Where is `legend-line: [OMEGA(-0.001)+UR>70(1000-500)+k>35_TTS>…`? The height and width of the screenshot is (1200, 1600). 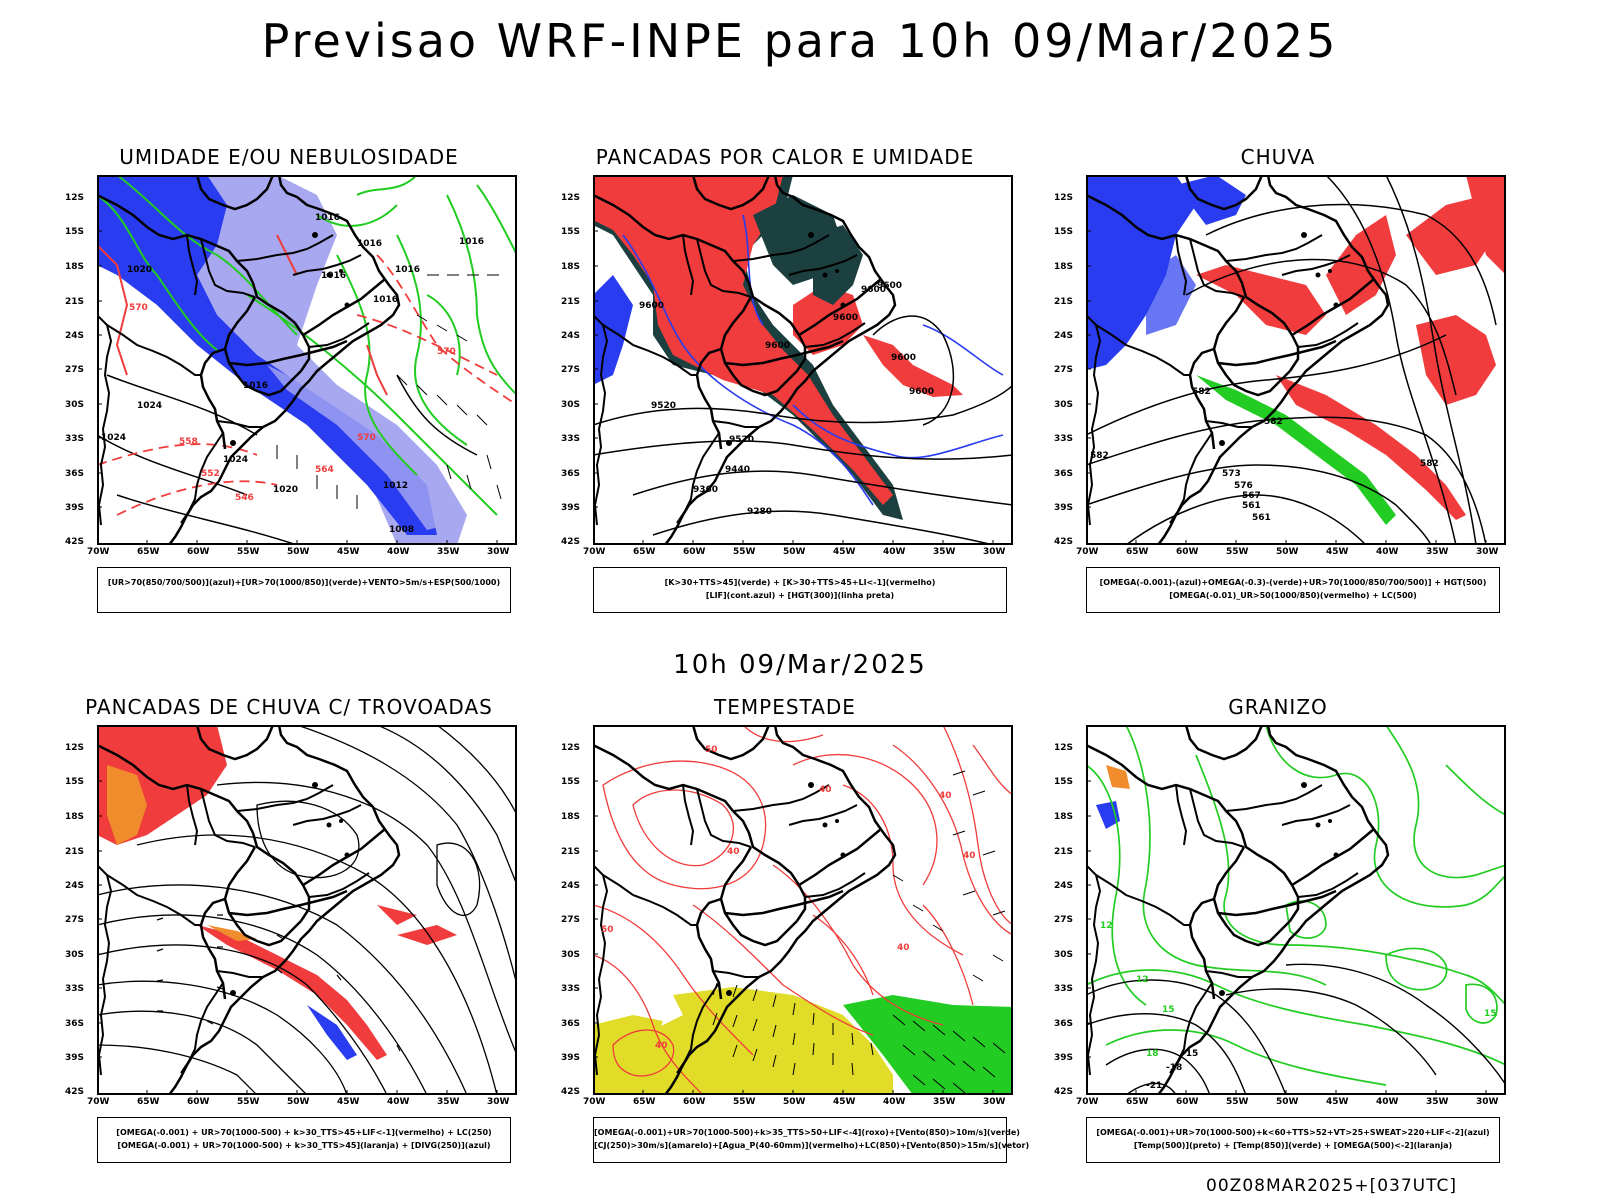
legend-line: [OMEGA(-0.001)+UR>70(1000-500)+k>35_TTS>… is located at coordinates (807, 1132).